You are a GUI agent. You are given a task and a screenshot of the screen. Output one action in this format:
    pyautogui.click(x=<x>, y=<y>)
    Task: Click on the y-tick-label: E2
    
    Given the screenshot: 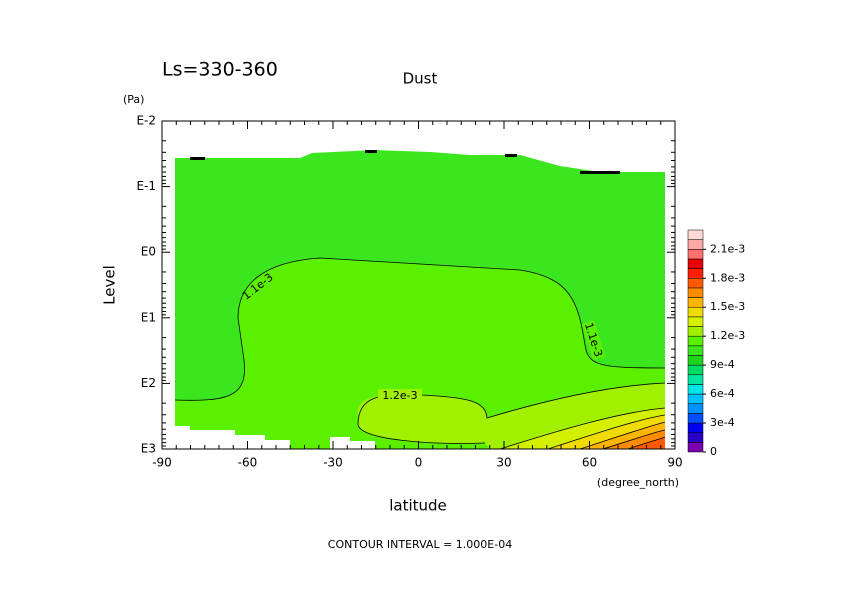 What is the action you would take?
    pyautogui.click(x=148, y=383)
    